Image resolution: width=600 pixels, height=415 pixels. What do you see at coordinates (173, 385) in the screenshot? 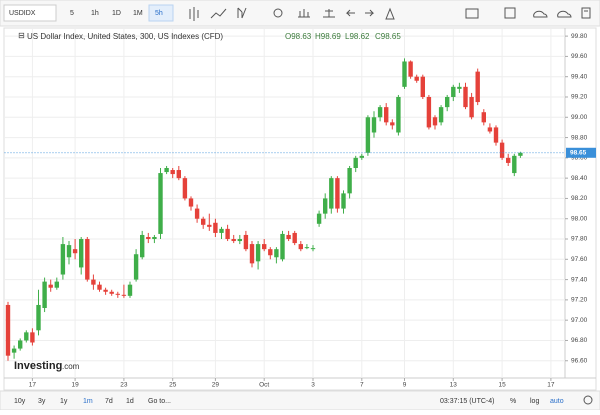
I see `x-tick-label: 25` at bounding box center [173, 385].